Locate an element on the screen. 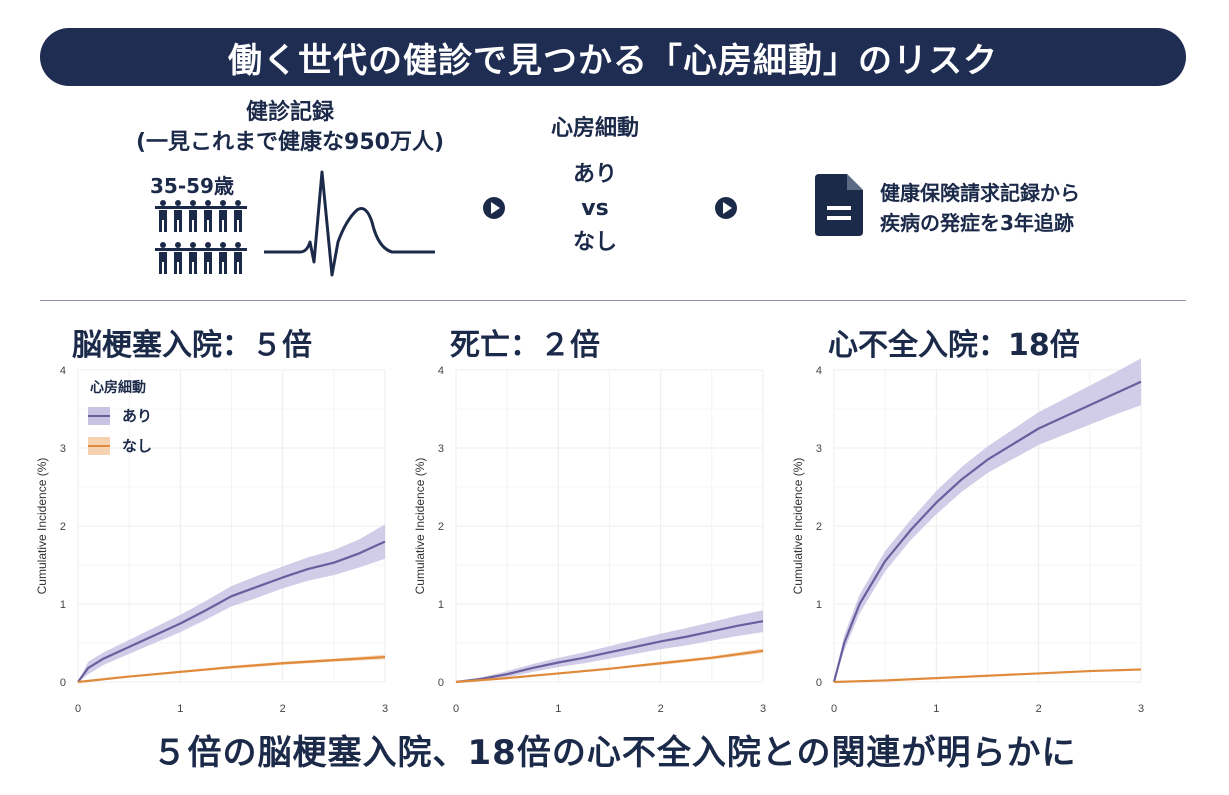 The image size is (1229, 795). age-label: 35-59歳 is located at coordinates (192, 186).